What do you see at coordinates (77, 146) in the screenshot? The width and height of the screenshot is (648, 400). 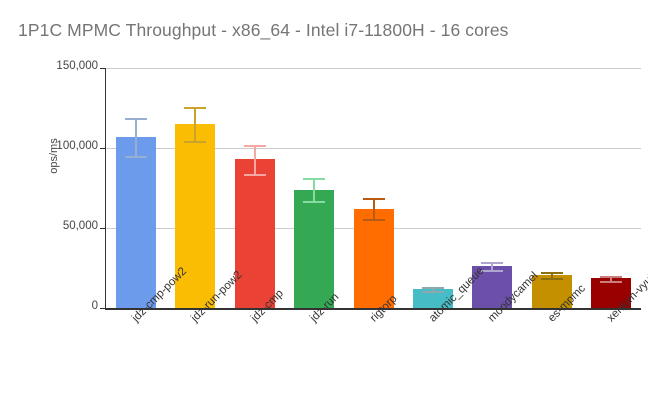 I see `y-axis-tick-label: 100,000` at bounding box center [77, 146].